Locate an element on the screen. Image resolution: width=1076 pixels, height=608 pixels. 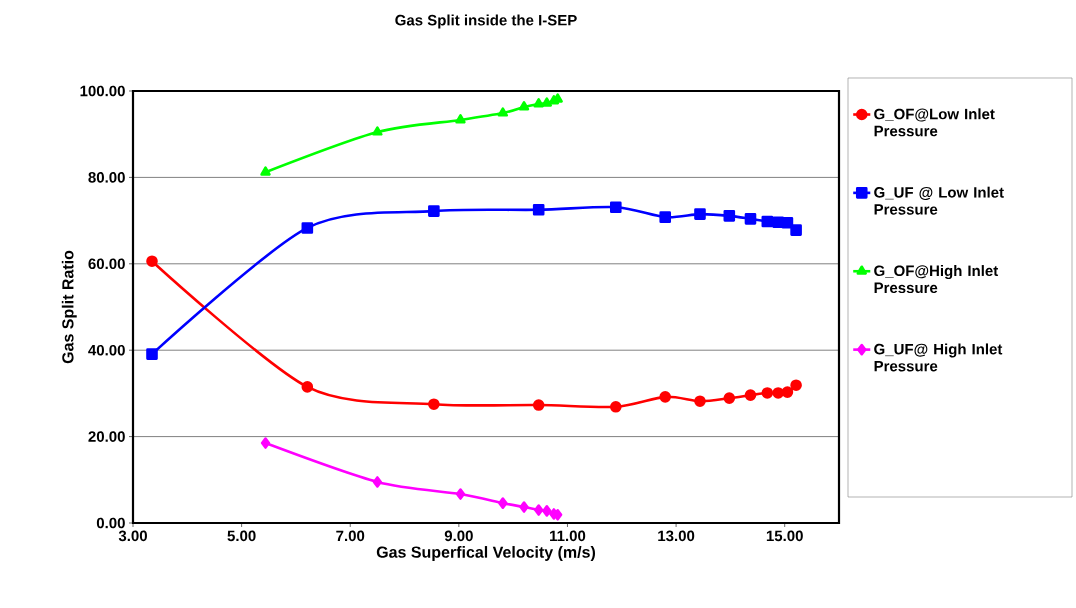
legend-label: G_UF @ Low Inlet Pressure is located at coordinates (939, 200).